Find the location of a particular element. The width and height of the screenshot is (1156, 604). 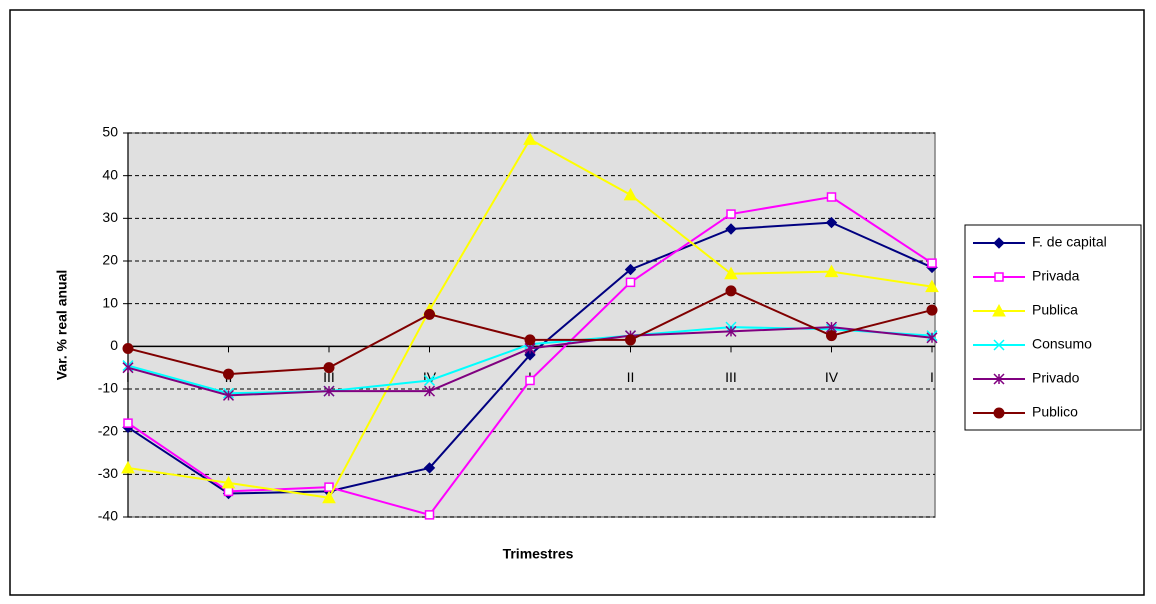

y-tick-label: 40 is located at coordinates (110, 174).